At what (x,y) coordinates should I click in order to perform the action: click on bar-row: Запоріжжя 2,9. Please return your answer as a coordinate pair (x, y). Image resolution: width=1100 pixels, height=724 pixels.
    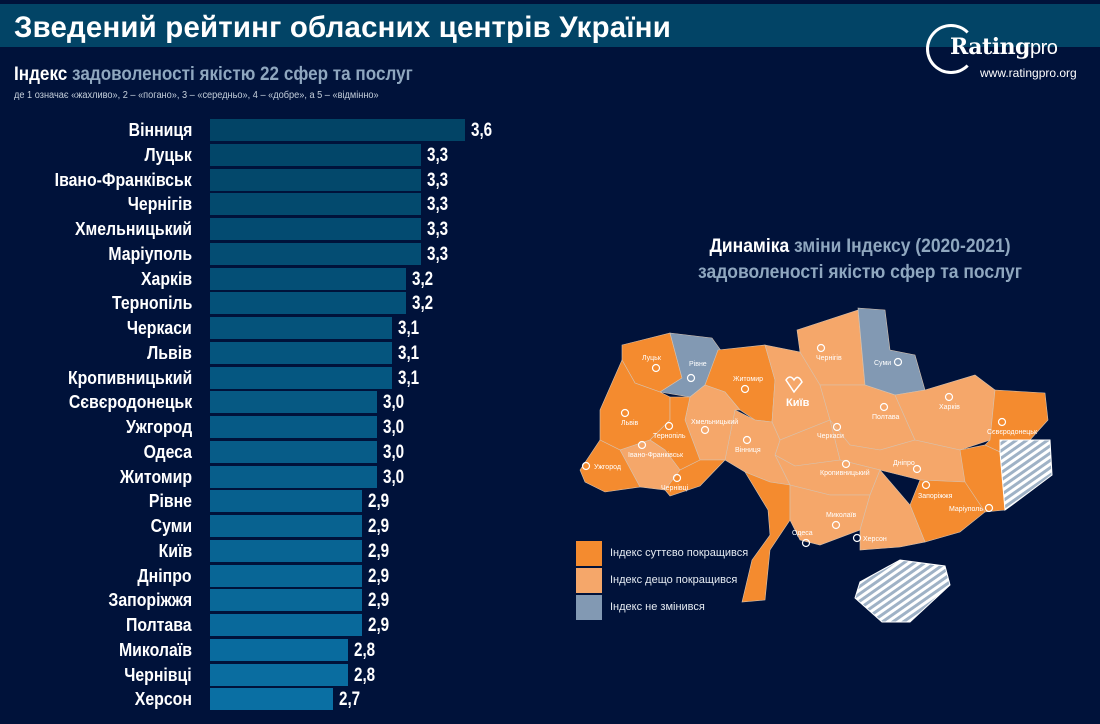
    Looking at the image, I should click on (280, 600).